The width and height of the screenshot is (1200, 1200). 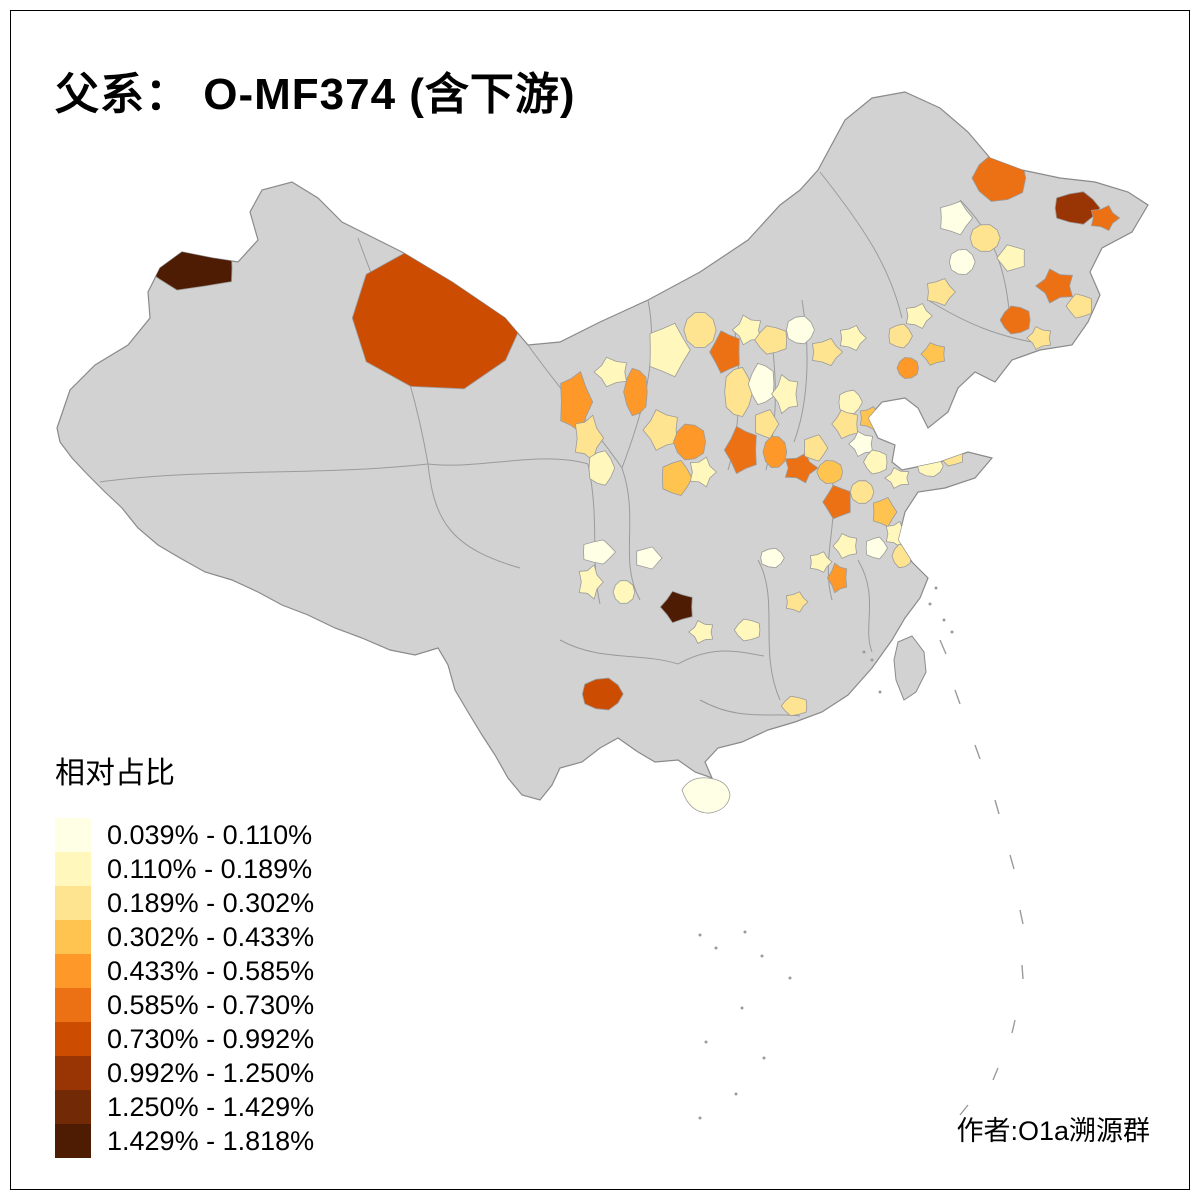 I want to click on legend-row: 1.429% - 1.818%, so click(x=184, y=1141).